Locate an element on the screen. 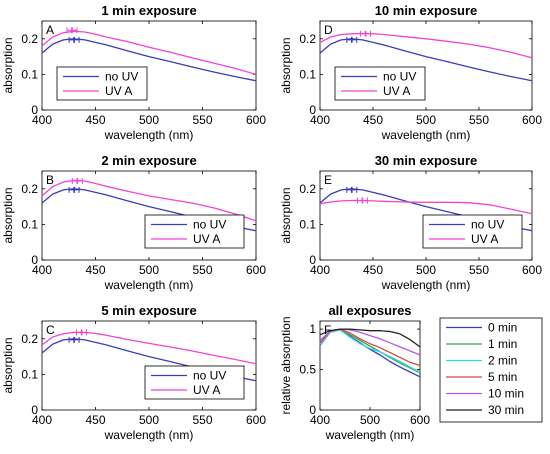 The image size is (550, 454). chart-title: 30 min exposure is located at coordinates (426, 160).